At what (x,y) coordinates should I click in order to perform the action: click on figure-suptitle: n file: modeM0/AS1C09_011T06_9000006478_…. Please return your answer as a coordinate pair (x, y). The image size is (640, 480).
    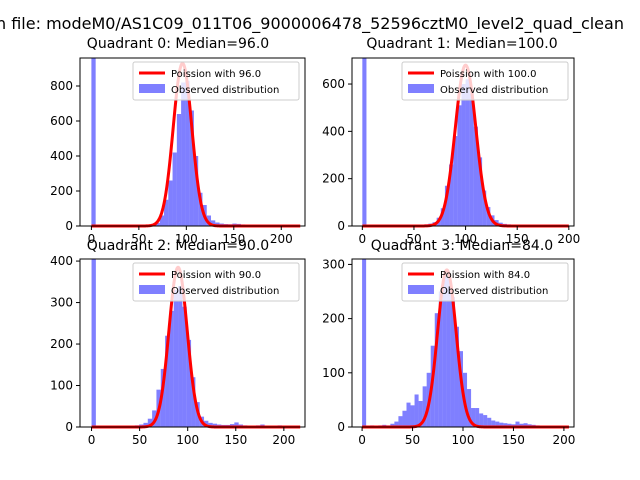
    Looking at the image, I should click on (312, 24).